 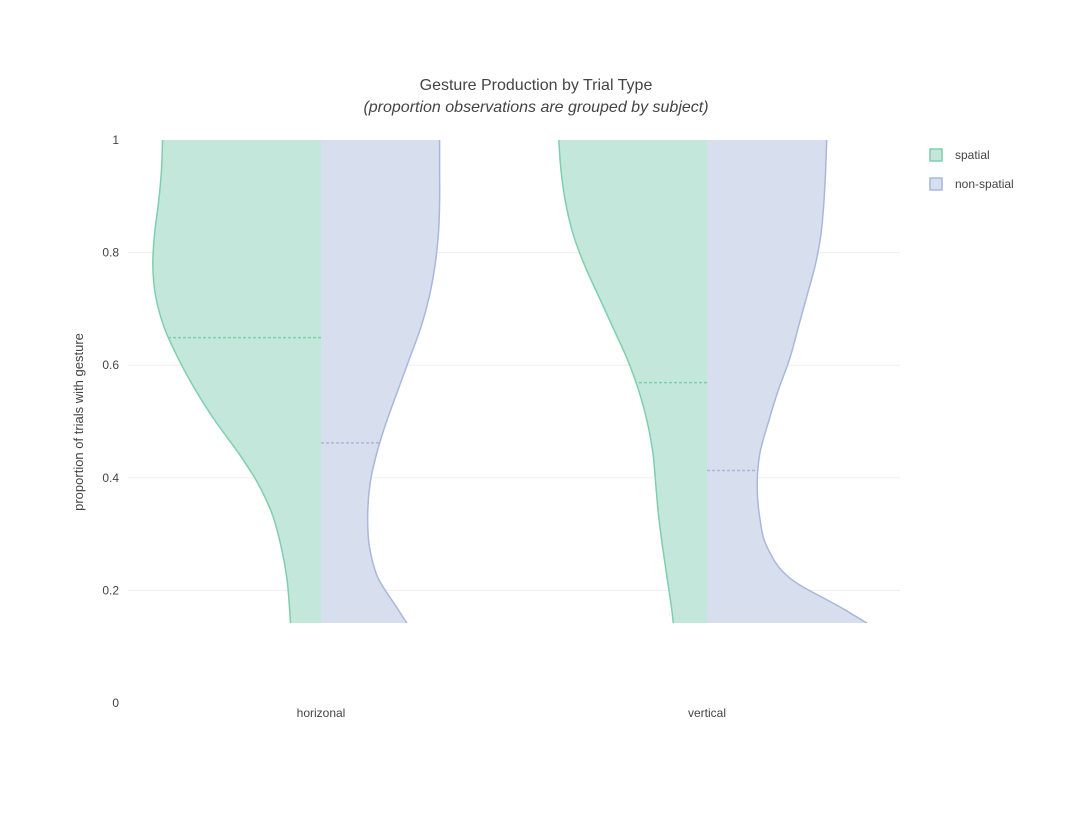 I want to click on y-axis-title: proportion of trials with gesture, so click(x=78, y=422).